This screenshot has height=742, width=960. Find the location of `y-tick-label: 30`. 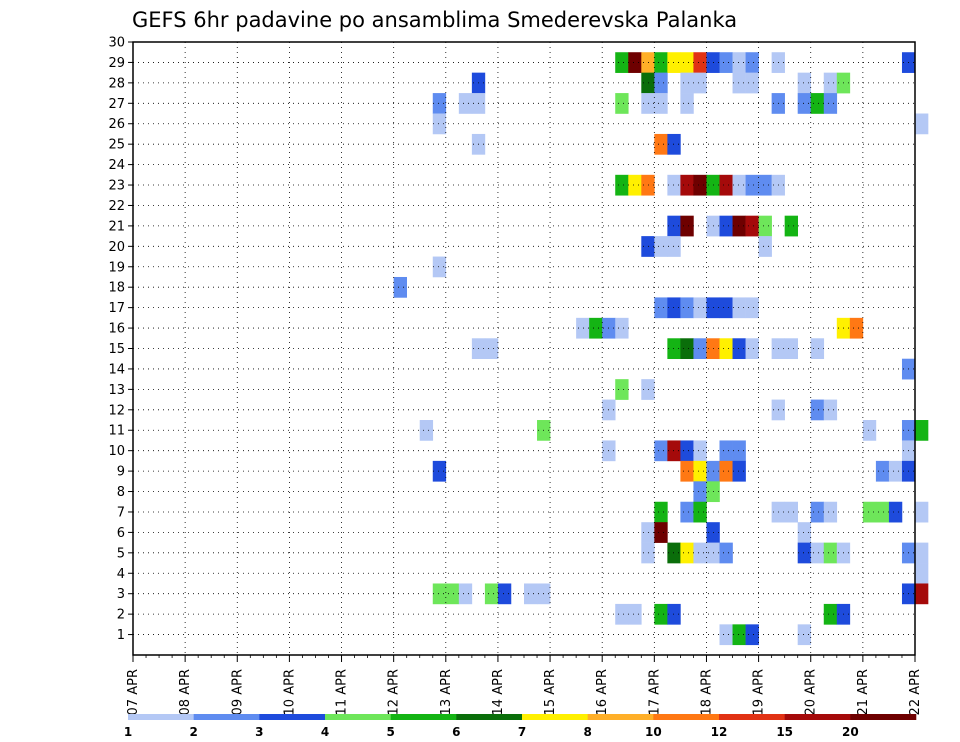

y-tick-label: 30 is located at coordinates (116, 43).